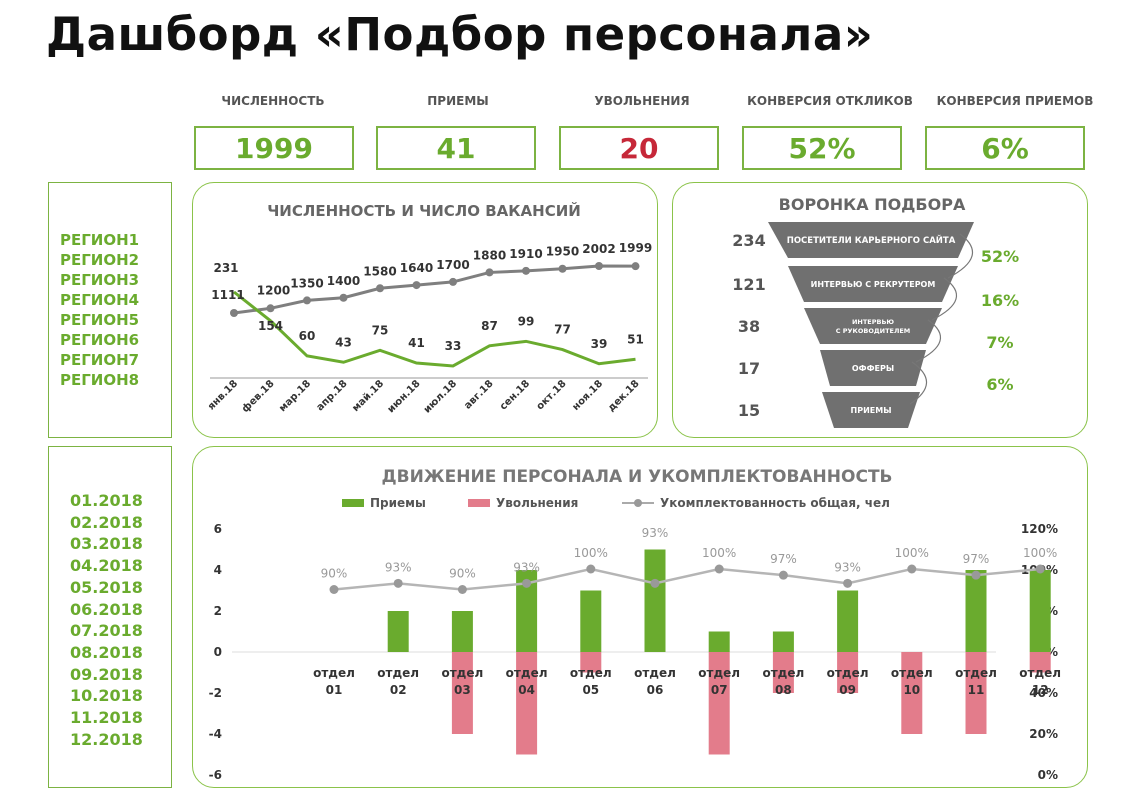 The height and width of the screenshot is (800, 1121). I want to click on month-item-10: 10.2018, so click(106, 696).